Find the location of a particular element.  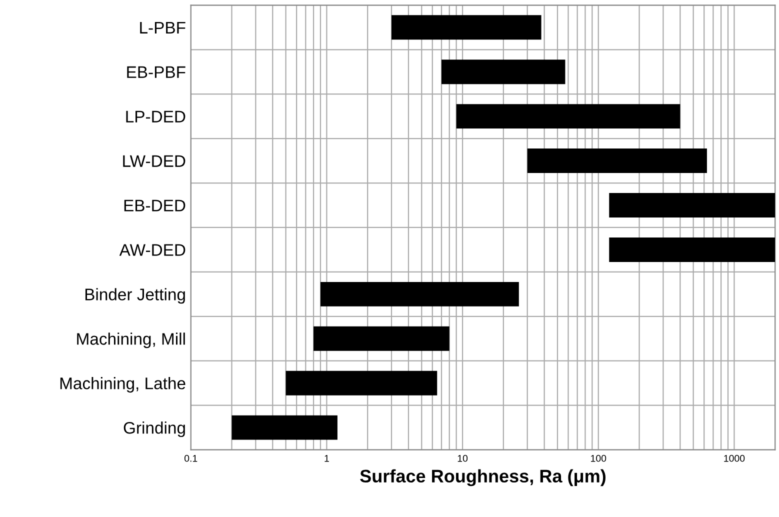

x-tick-label: 1 is located at coordinates (326, 458).